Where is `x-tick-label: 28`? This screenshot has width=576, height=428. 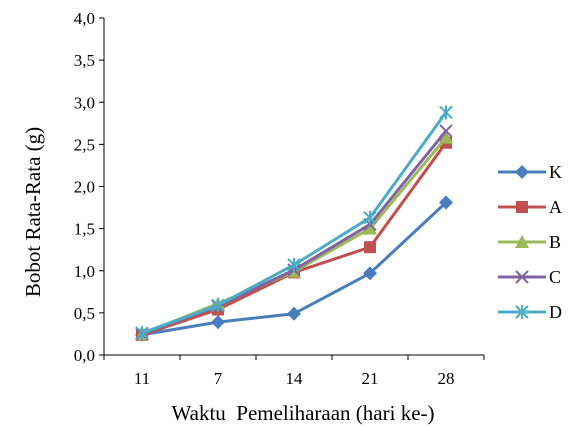
x-tick-label: 28 is located at coordinates (446, 378).